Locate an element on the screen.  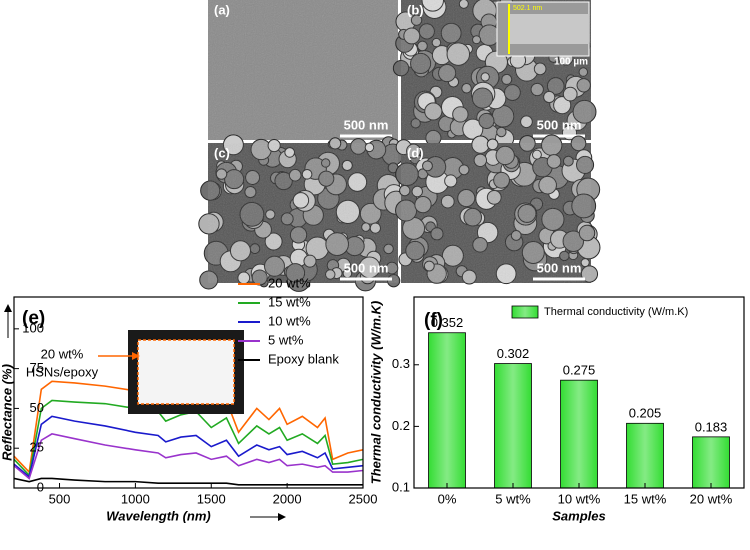
y-axis-title: Reflectance (%) is located at coordinates (7, 412).